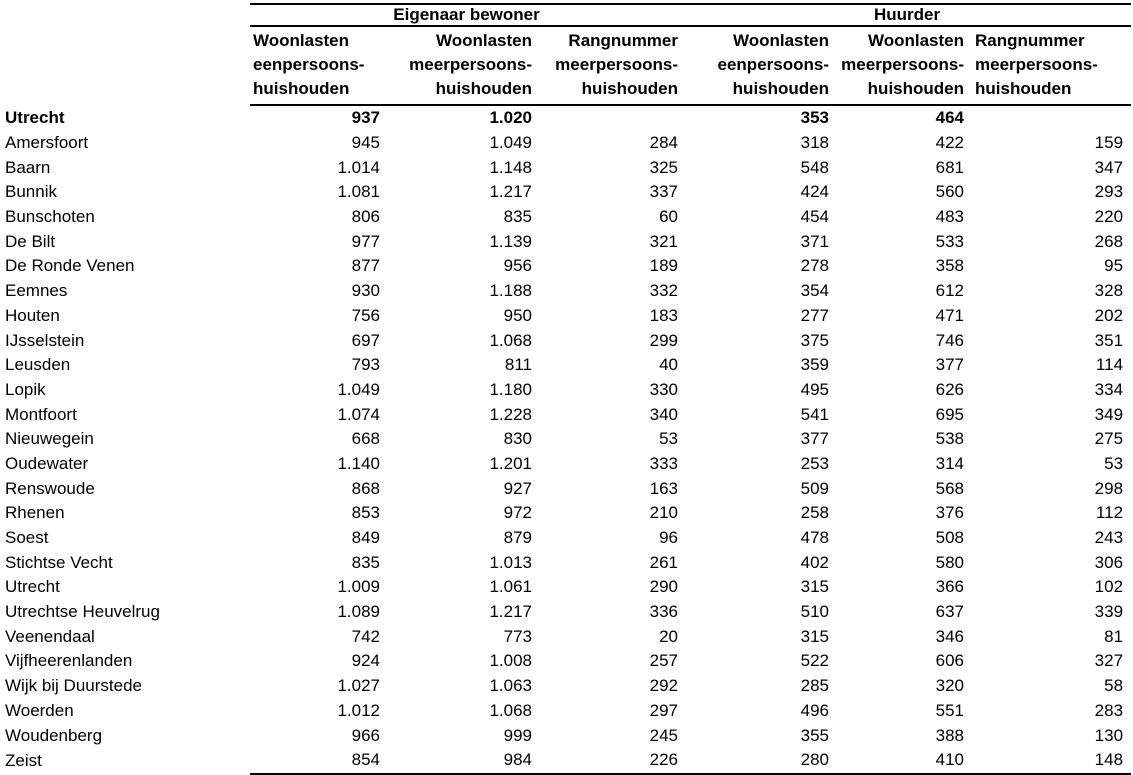 The image size is (1133, 775). Describe the element at coordinates (1114, 266) in the screenshot. I see `value-cell: 95` at that location.